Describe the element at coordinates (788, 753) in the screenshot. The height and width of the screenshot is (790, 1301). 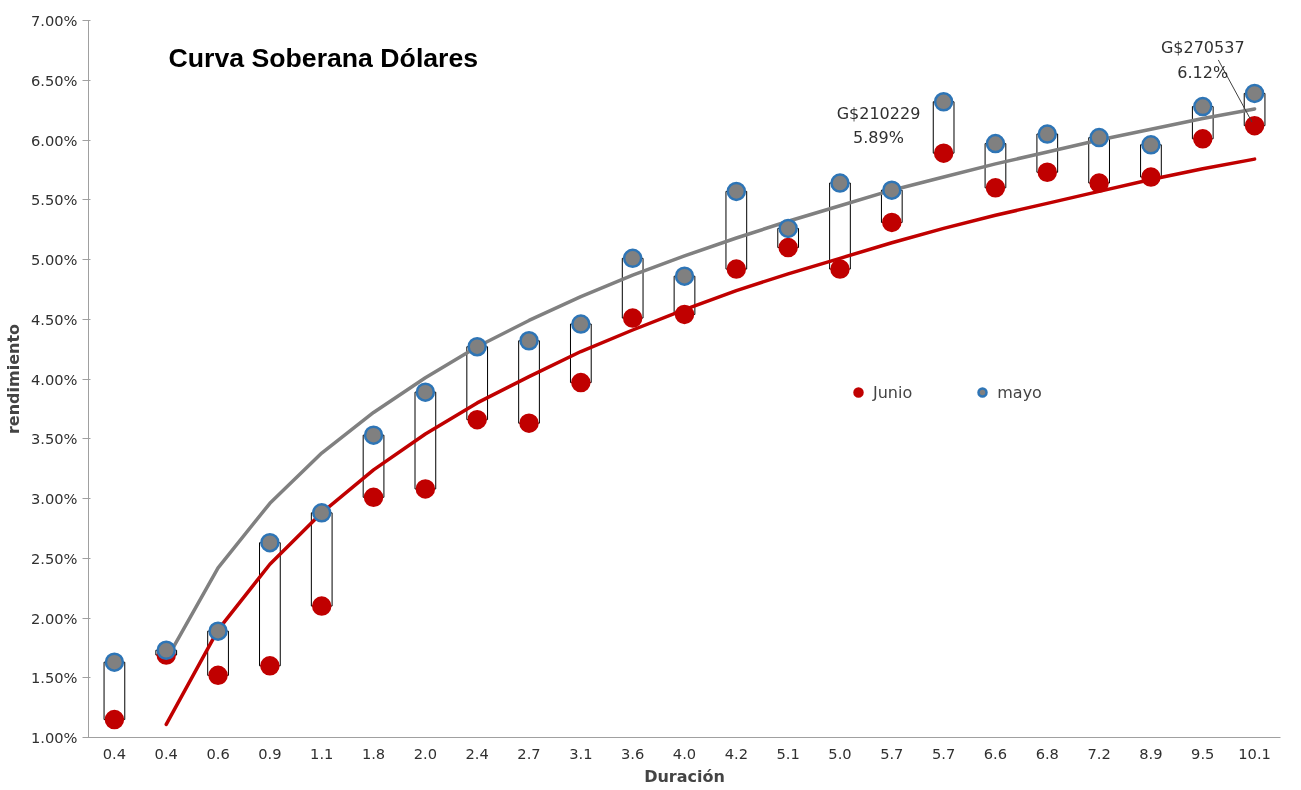
I see `x-tick-label: 5.1` at that location.